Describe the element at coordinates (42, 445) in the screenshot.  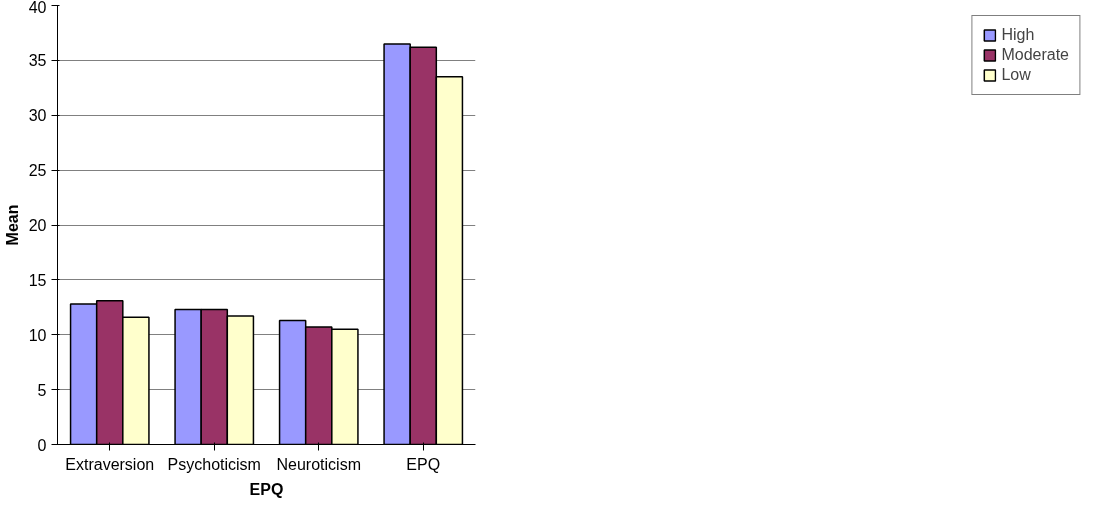
I see `y-tick-label: 0` at that location.